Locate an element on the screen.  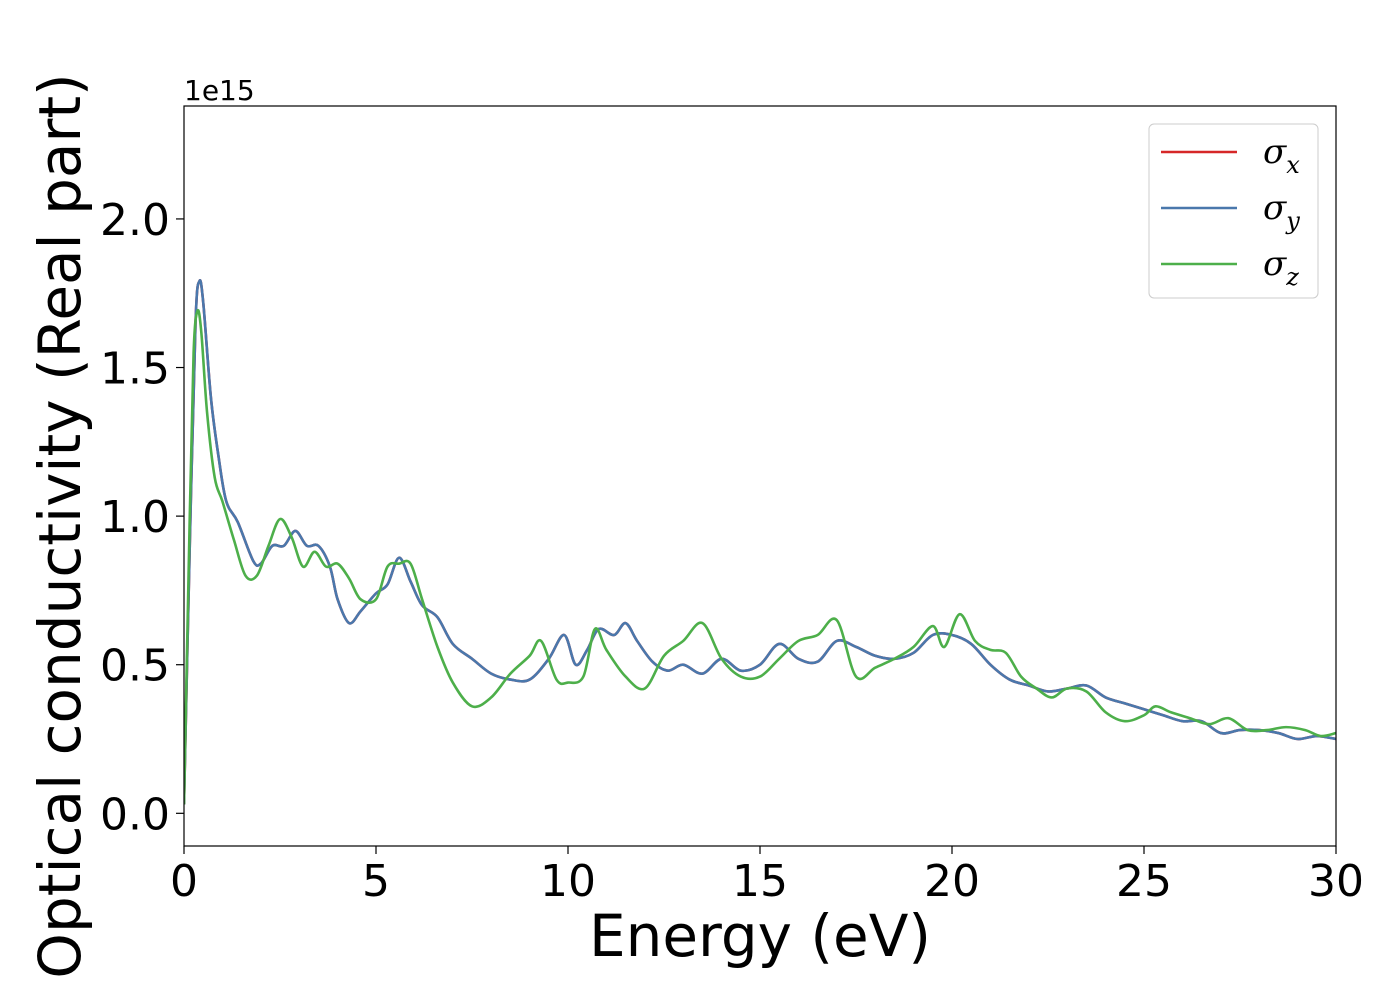
x-tick-label: 5 is located at coordinates (376, 881).